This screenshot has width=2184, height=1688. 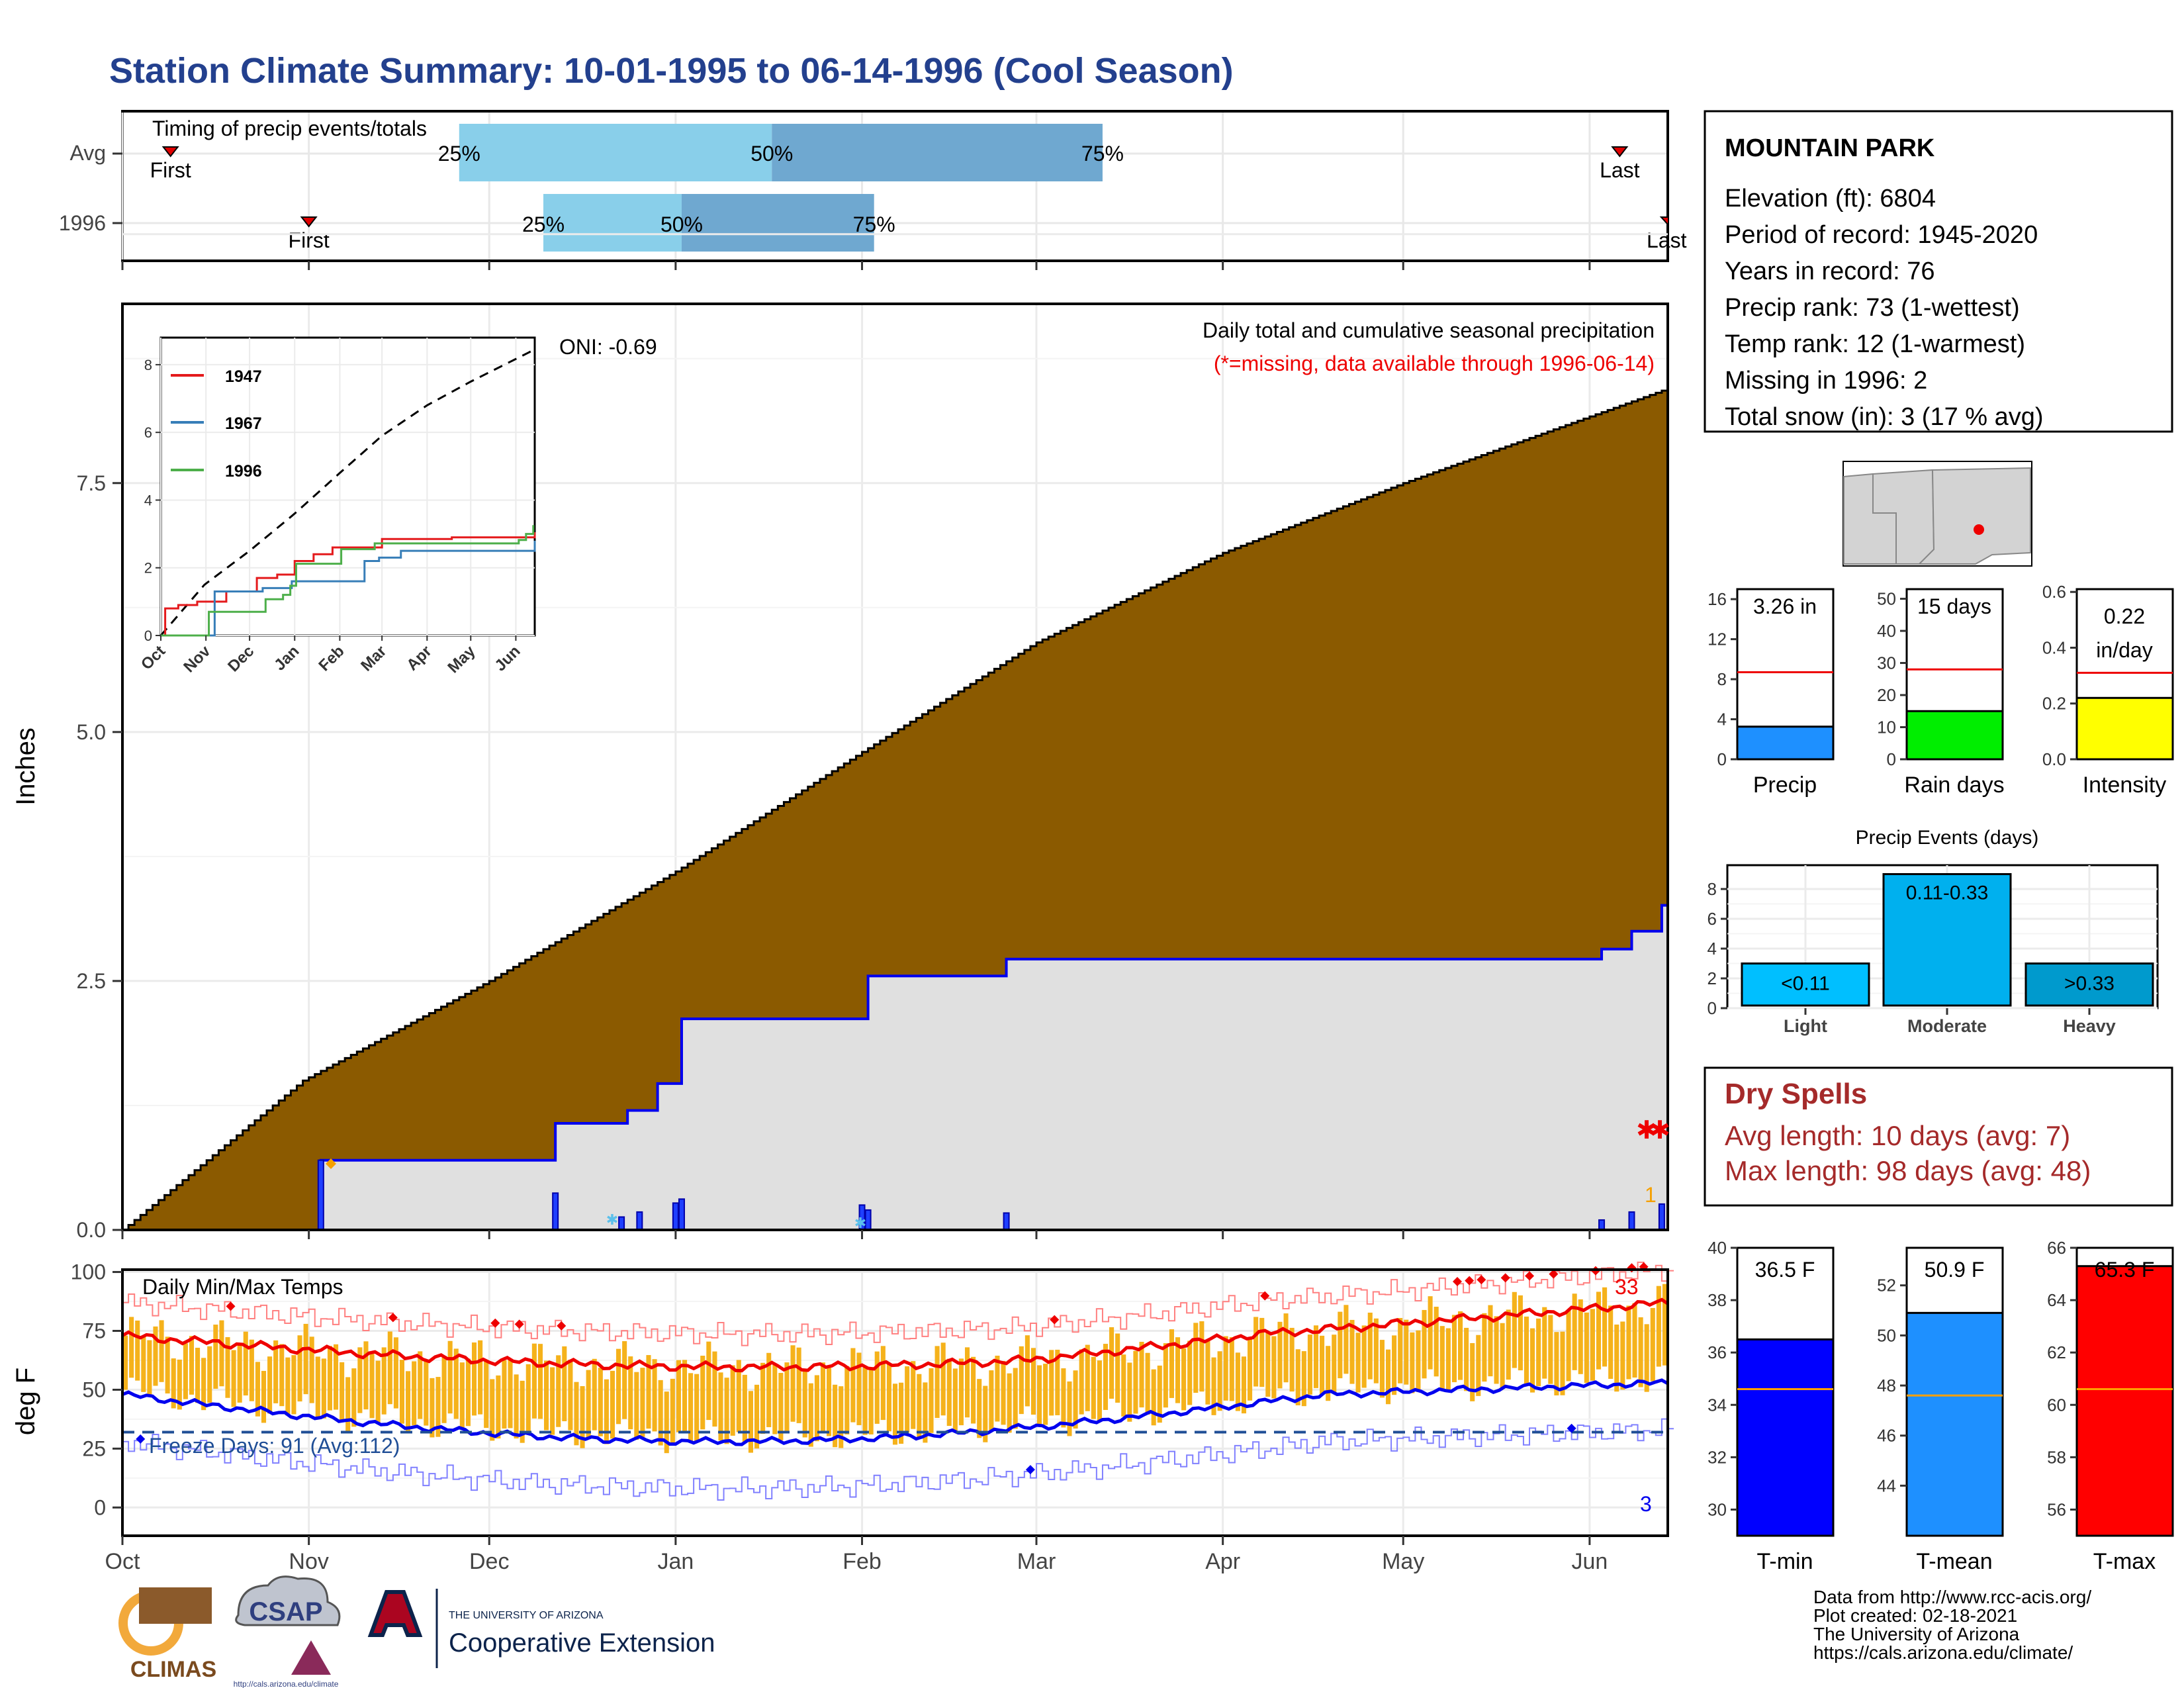 I want to click on map-state-new-mexico, so click(x=1974, y=516).